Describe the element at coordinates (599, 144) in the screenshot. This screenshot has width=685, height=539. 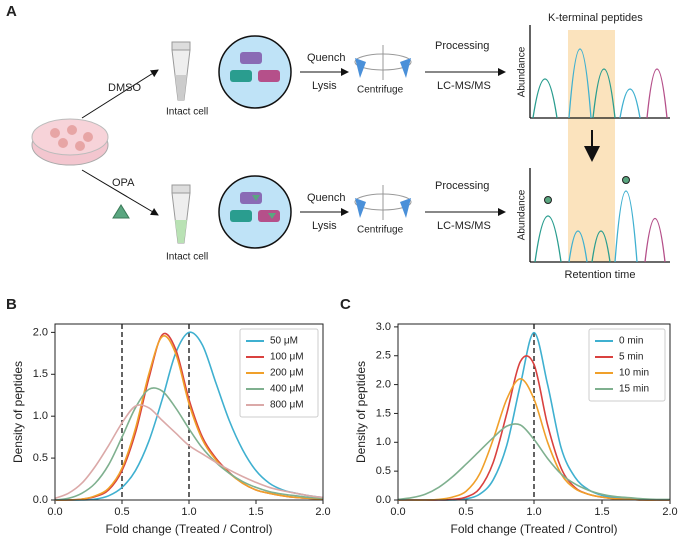
I see `chromatogram` at that location.